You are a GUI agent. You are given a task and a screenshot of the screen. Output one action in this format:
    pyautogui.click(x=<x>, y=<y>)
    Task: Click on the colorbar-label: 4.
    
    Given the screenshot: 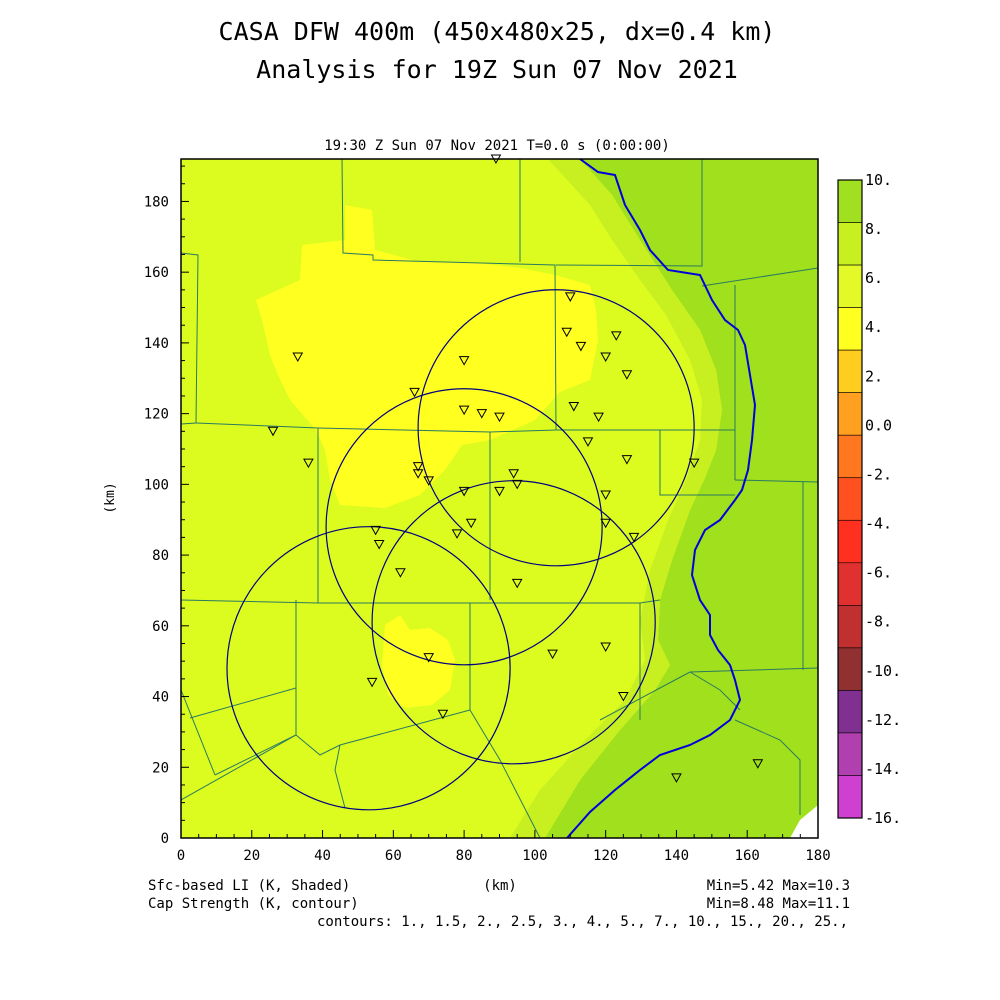 What is the action you would take?
    pyautogui.click(x=874, y=327)
    